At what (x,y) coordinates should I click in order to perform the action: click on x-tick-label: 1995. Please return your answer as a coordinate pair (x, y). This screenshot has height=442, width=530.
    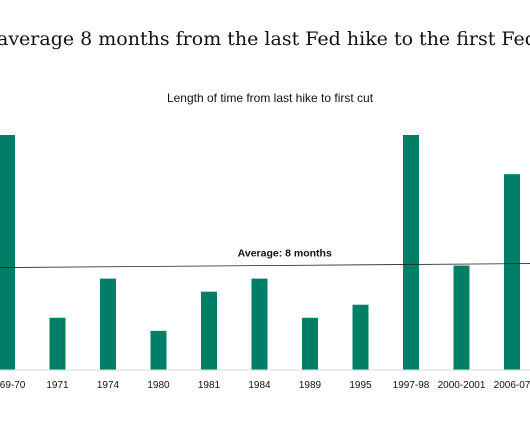
    Looking at the image, I should click on (360, 385).